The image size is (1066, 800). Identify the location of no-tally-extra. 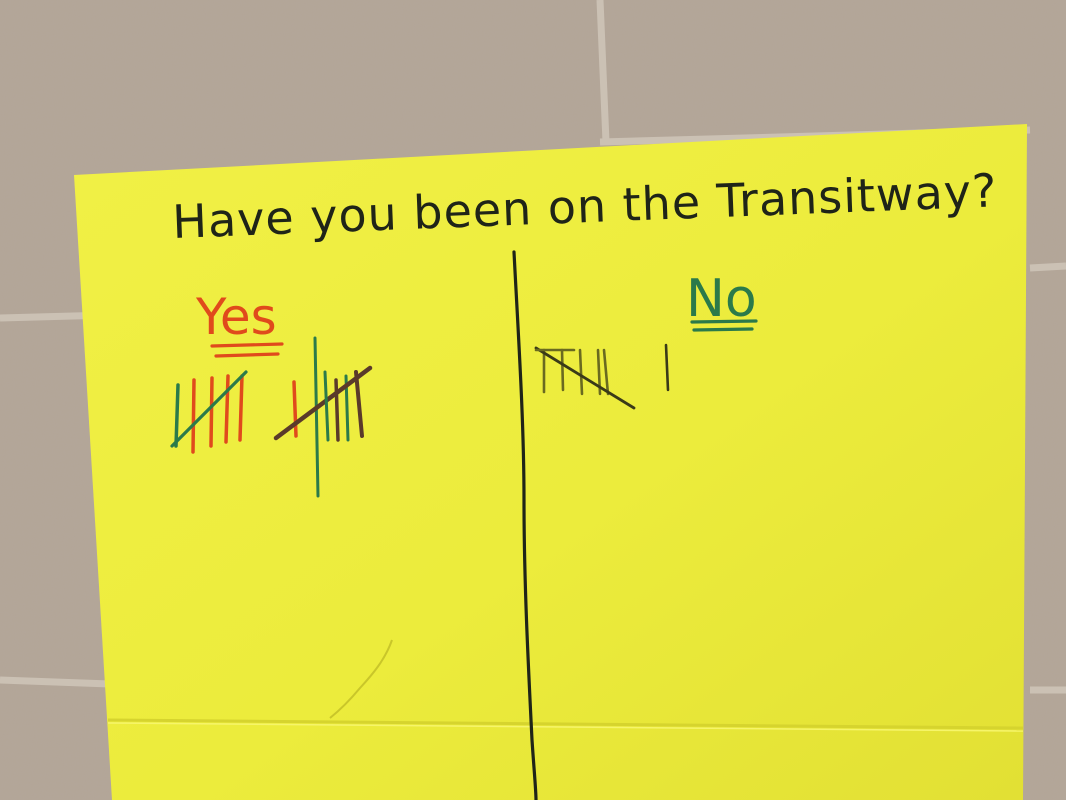
(667, 367).